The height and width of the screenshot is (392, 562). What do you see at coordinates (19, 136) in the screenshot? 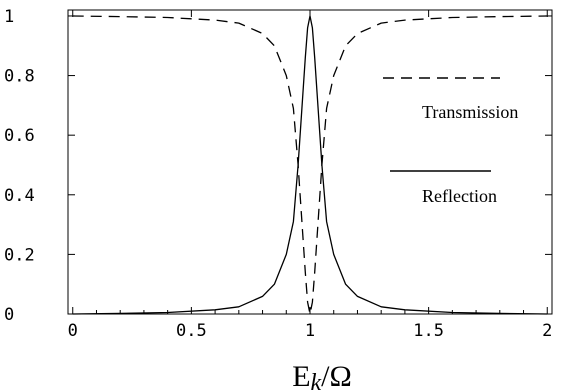
I see `y-tick-label: 0.6` at bounding box center [19, 136].